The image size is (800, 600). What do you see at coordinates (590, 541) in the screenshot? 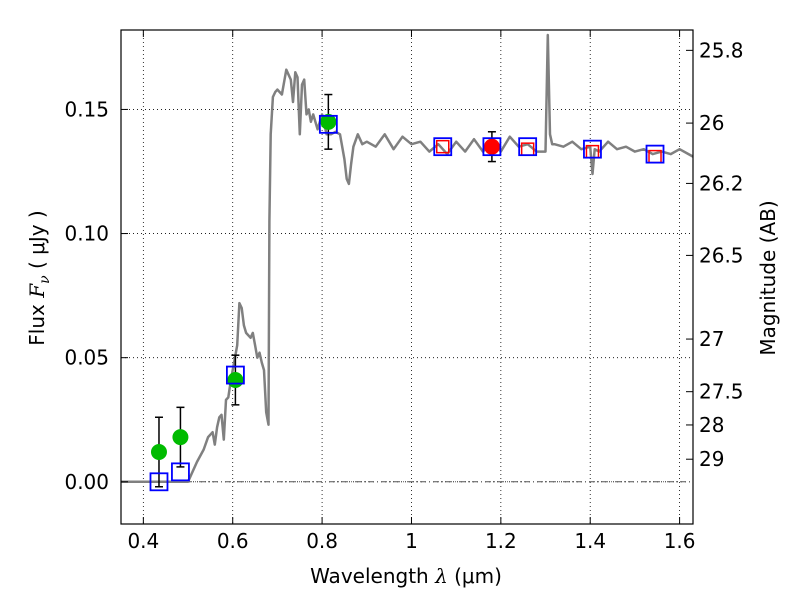
I see `x-tick-label: 1.4` at bounding box center [590, 541].